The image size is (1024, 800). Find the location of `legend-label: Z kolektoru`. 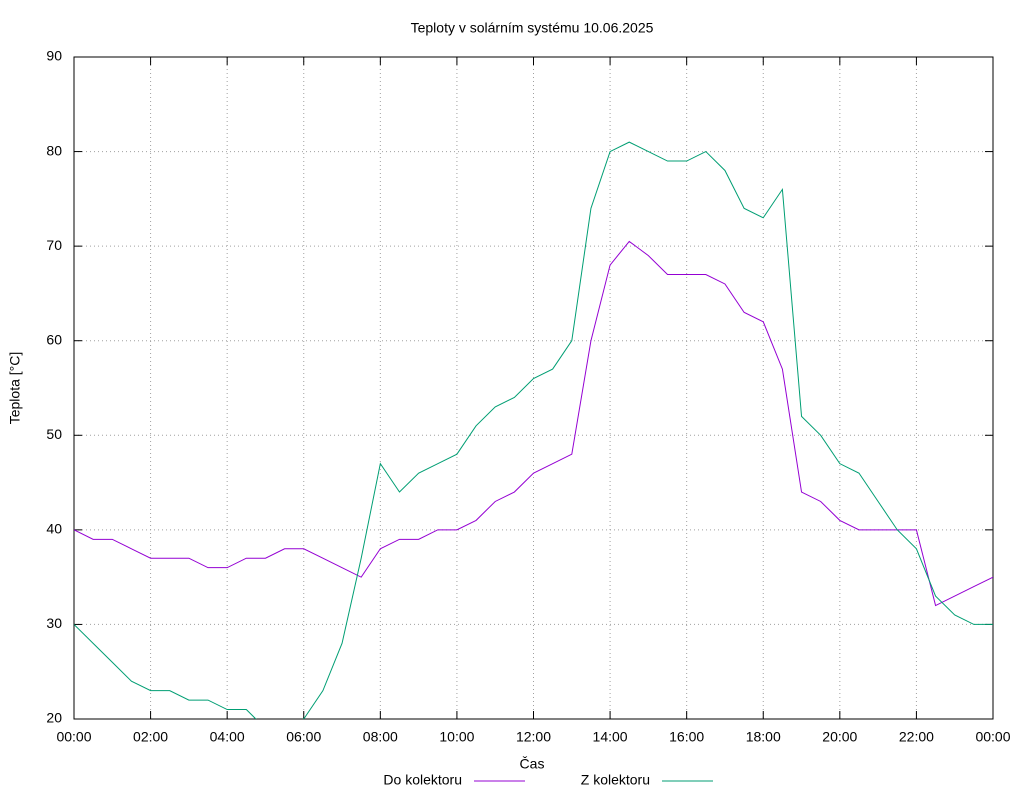

legend-label: Z kolektoru is located at coordinates (615, 780).